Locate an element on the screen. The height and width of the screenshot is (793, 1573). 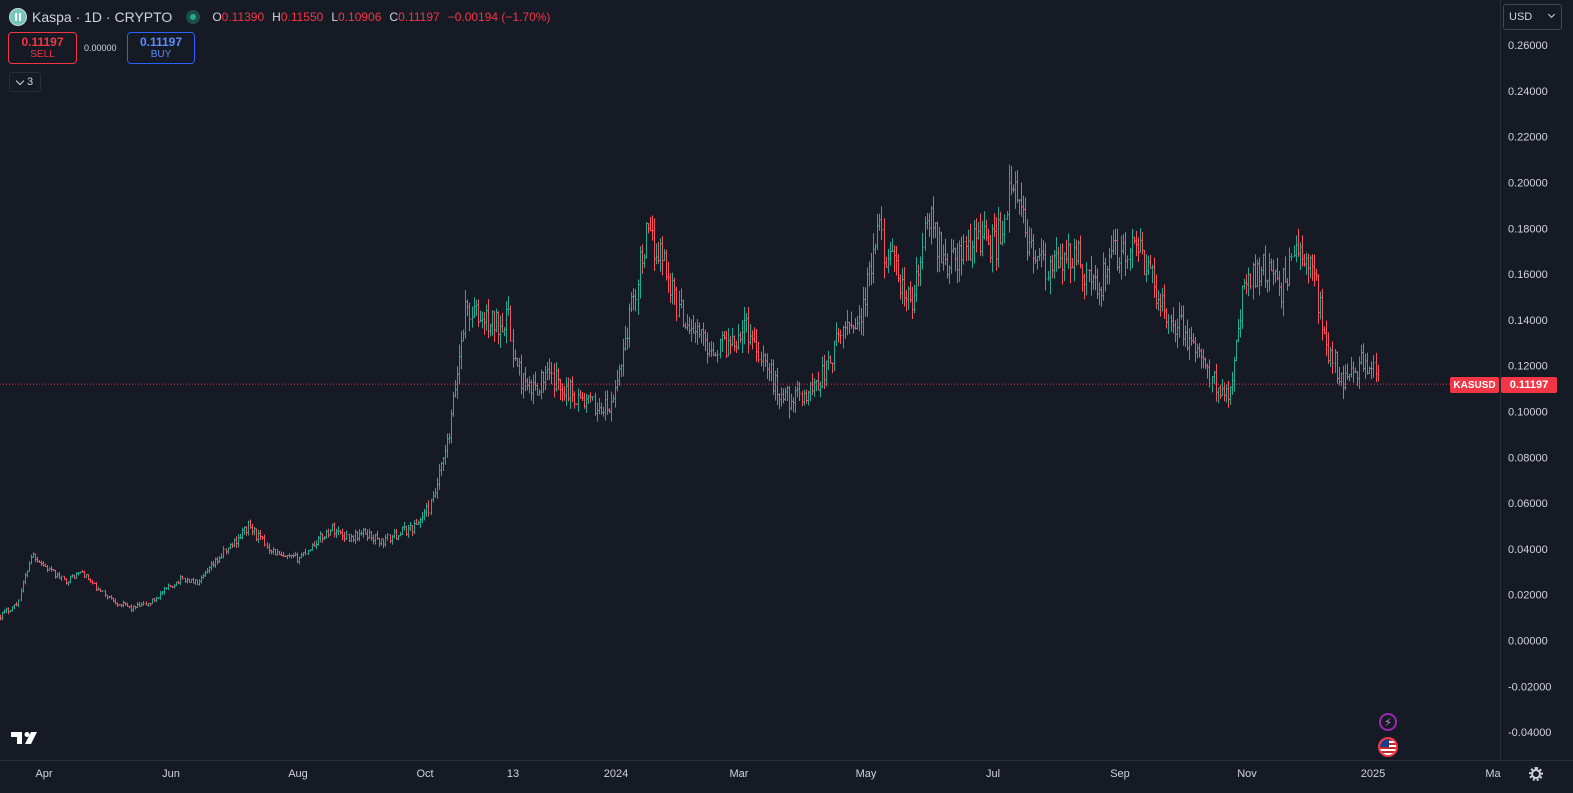
buy-button: 0.11197 BUY is located at coordinates (161, 48).